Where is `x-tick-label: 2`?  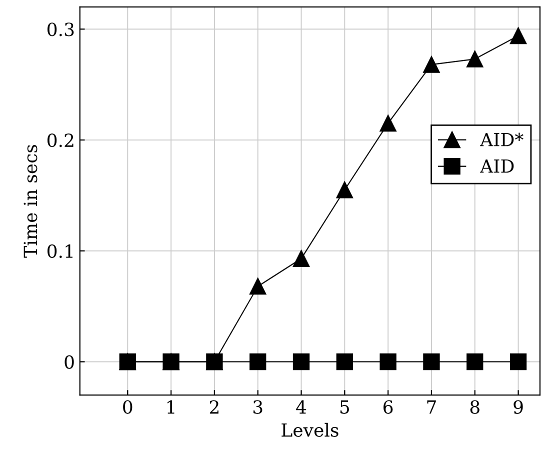
x-tick-label: 2 is located at coordinates (214, 407).